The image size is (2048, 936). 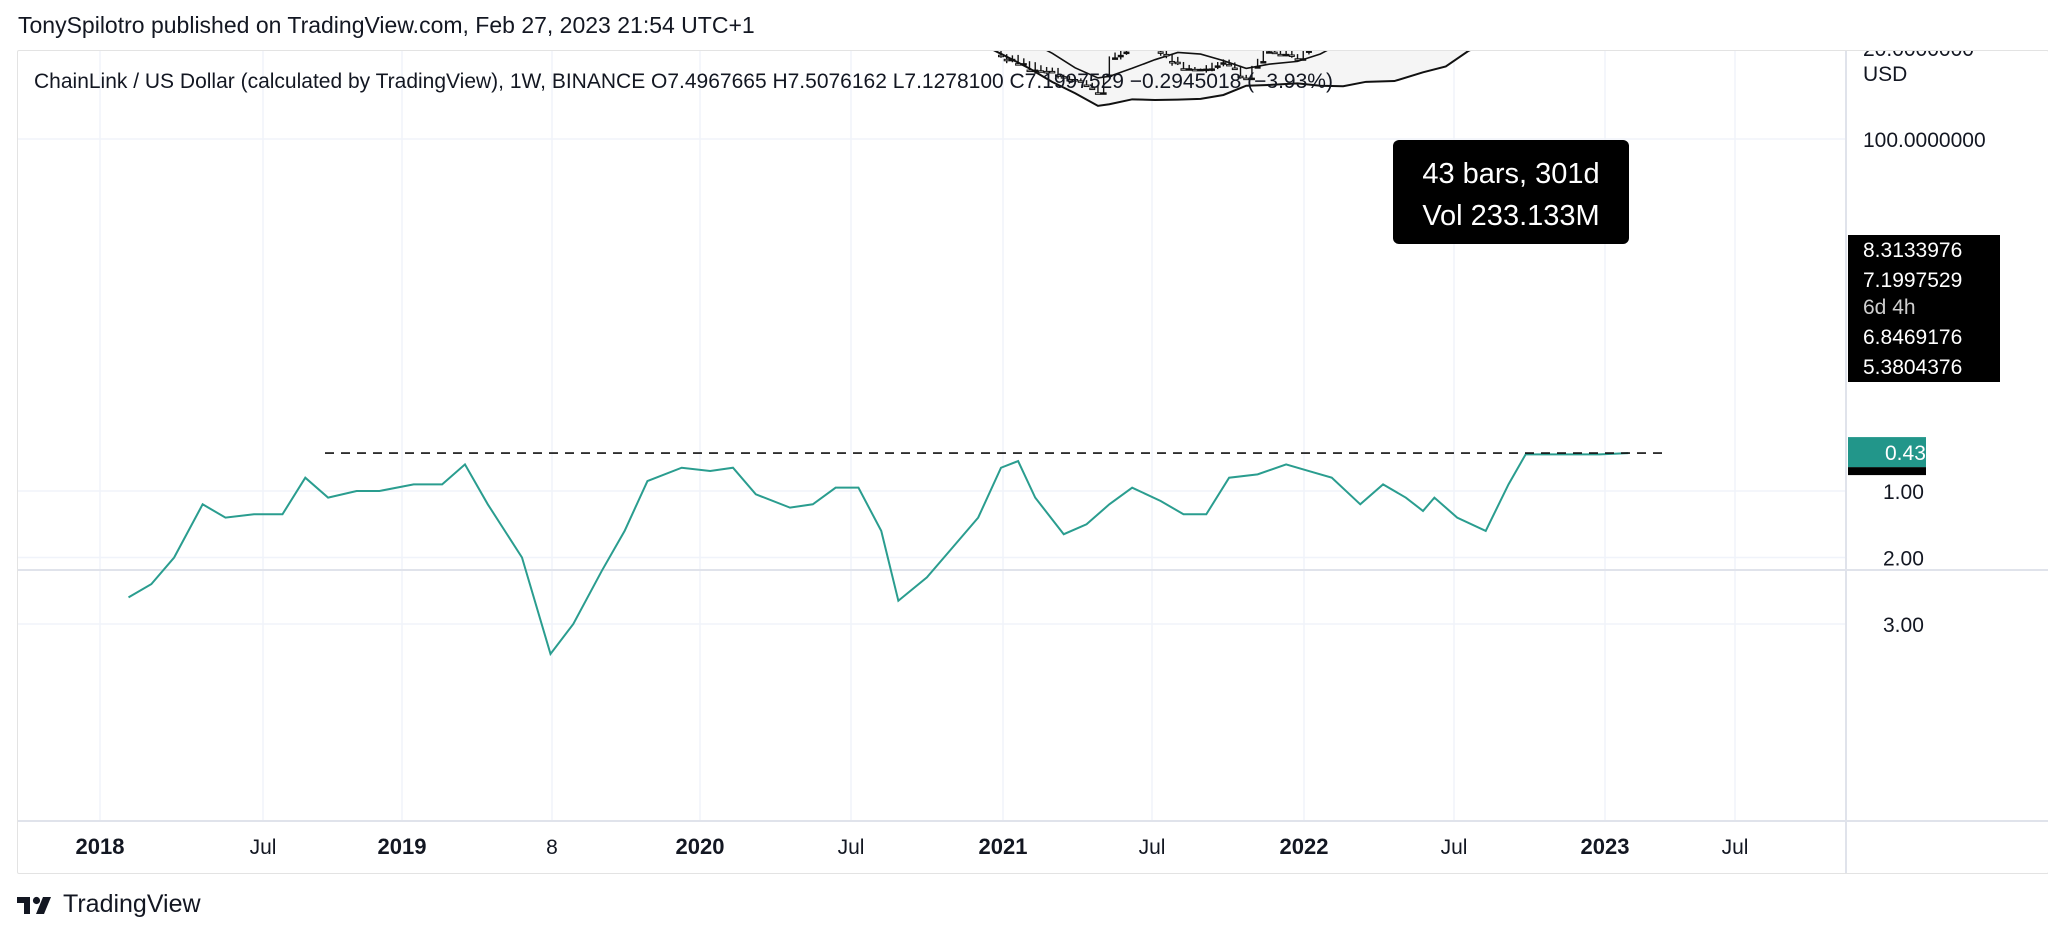 I want to click on price-tag-text: 6.8469176, so click(x=1912, y=337).